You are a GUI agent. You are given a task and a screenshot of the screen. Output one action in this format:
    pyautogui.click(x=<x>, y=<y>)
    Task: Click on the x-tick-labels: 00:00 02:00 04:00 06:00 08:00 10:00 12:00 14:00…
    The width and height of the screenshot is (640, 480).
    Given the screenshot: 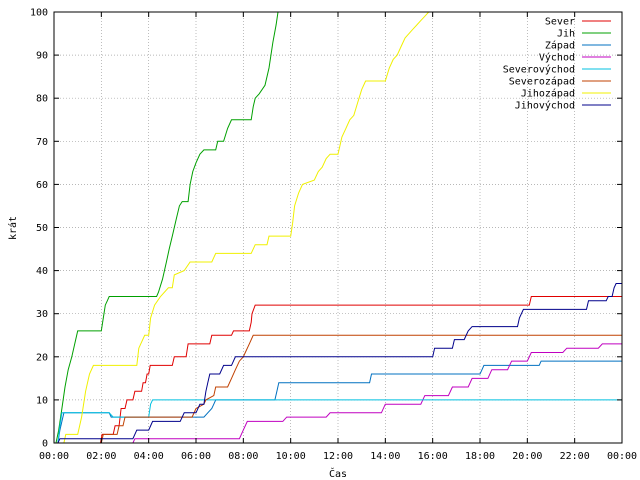 What is the action you would take?
    pyautogui.click(x=338, y=456)
    